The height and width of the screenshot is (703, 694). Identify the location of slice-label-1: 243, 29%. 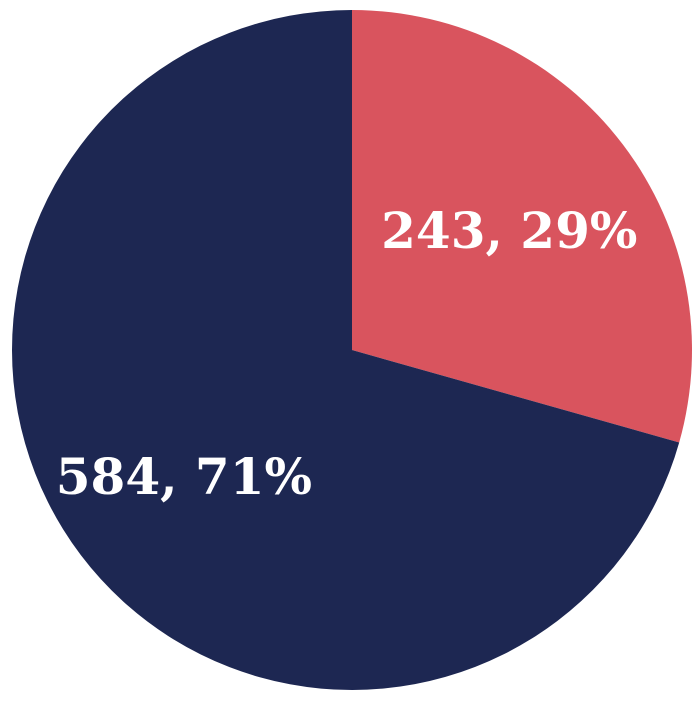
(509, 230).